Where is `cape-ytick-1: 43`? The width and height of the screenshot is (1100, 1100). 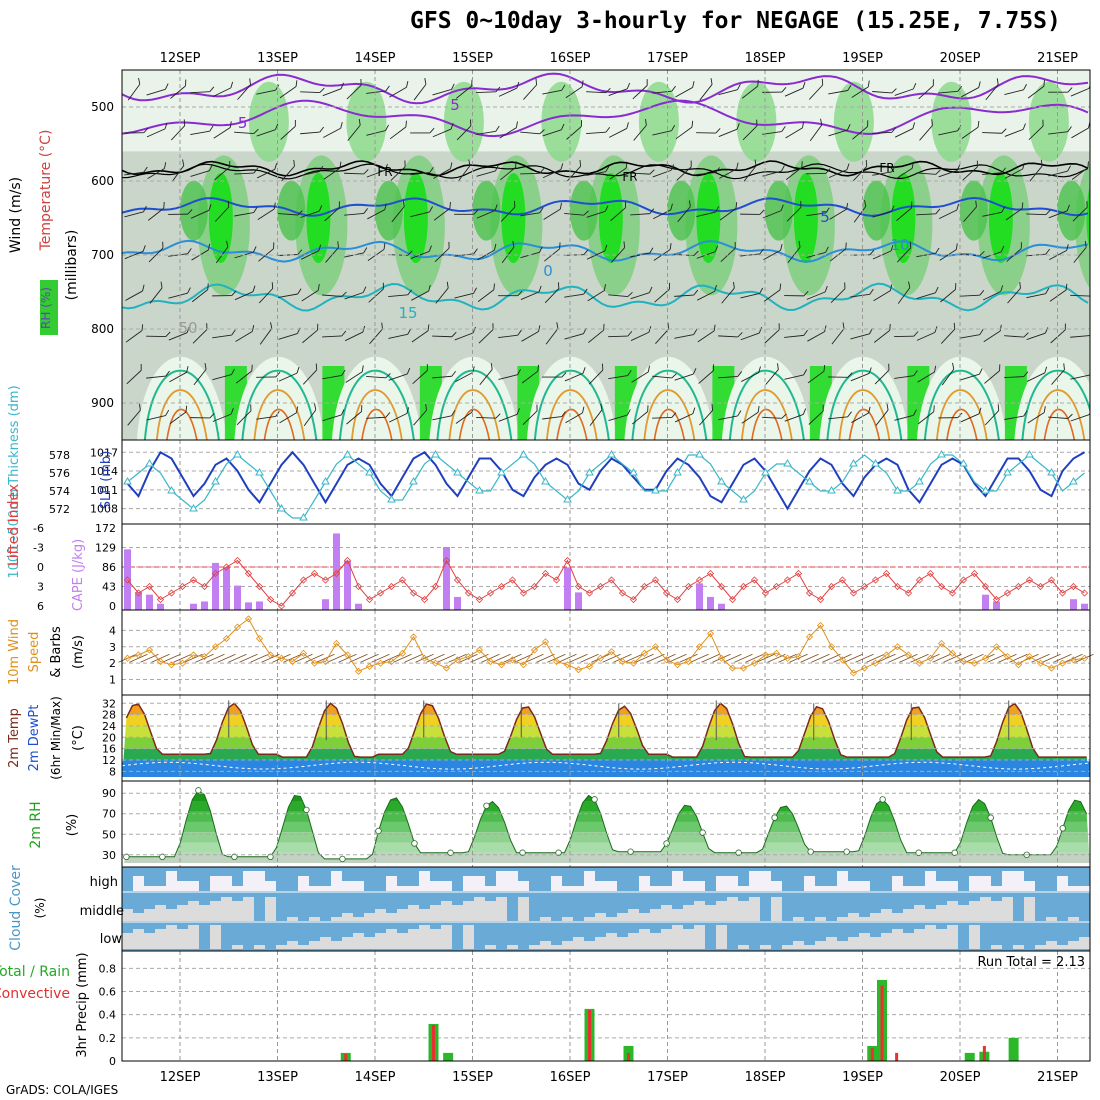
cape-ytick-1: 43 is located at coordinates (109, 587).